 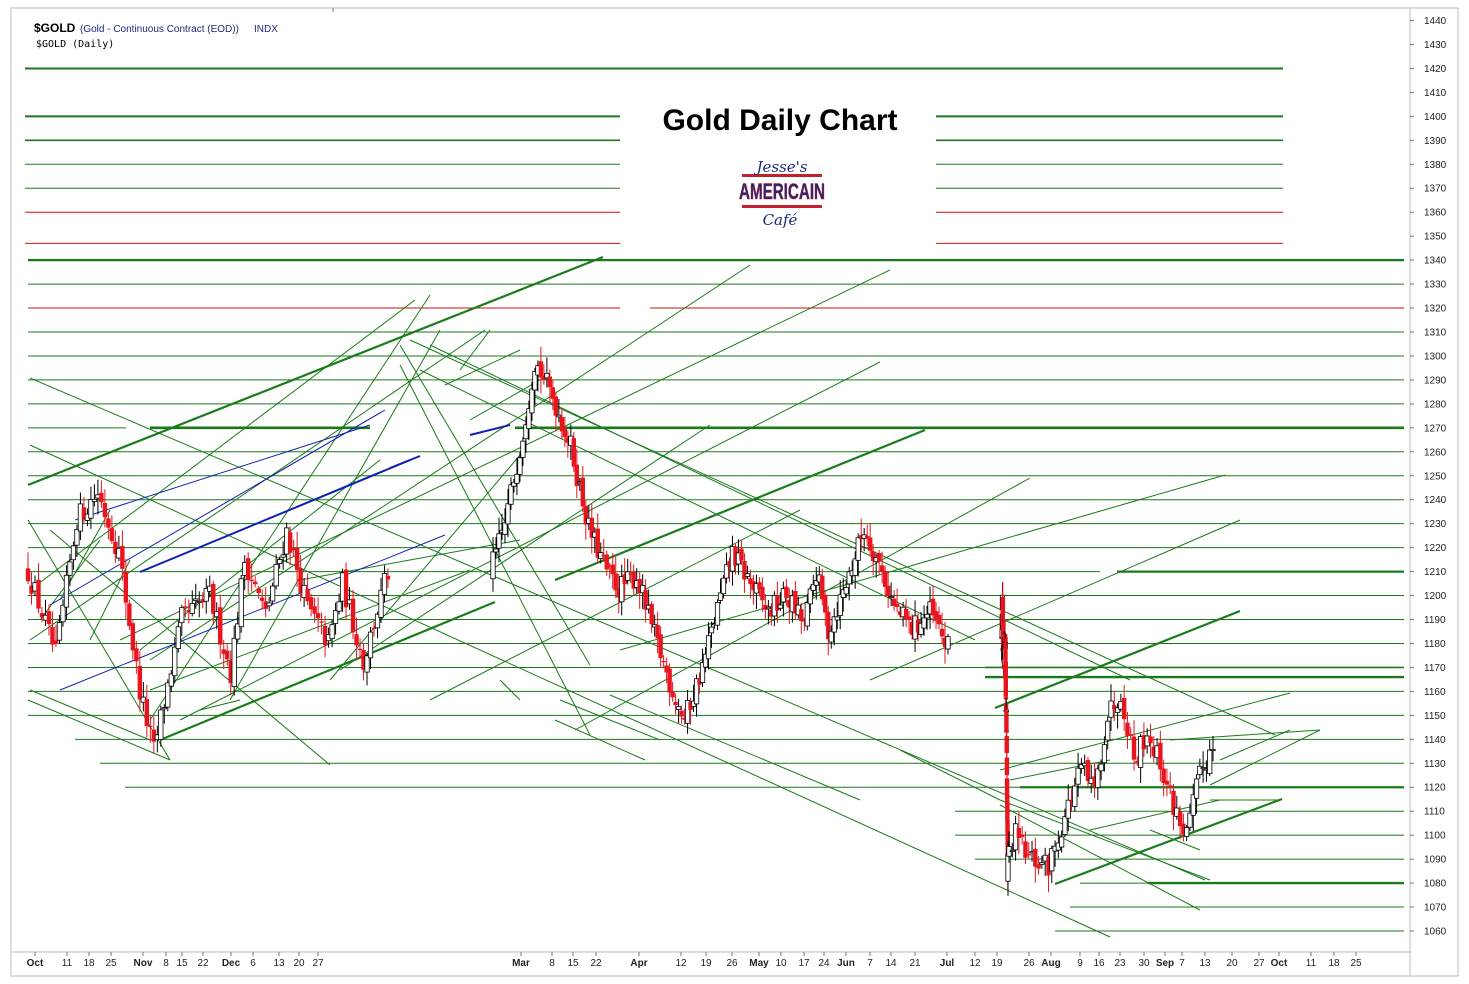 What do you see at coordinates (1435, 285) in the screenshot?
I see `y-tick-label: 1330` at bounding box center [1435, 285].